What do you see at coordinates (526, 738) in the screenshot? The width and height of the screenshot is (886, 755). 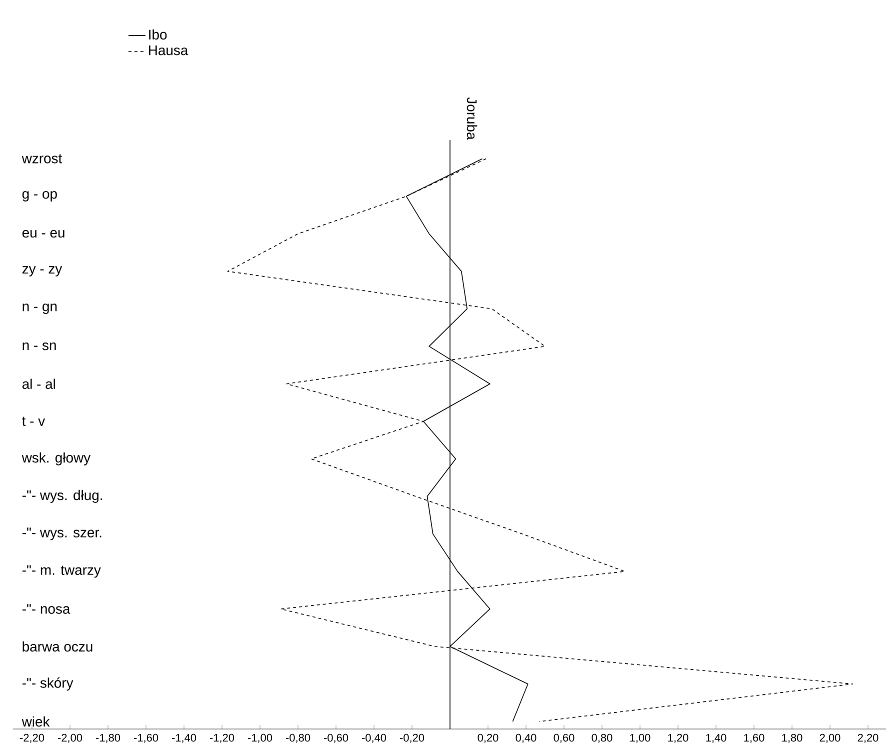 I see `x-tick-label: 0,40` at bounding box center [526, 738].